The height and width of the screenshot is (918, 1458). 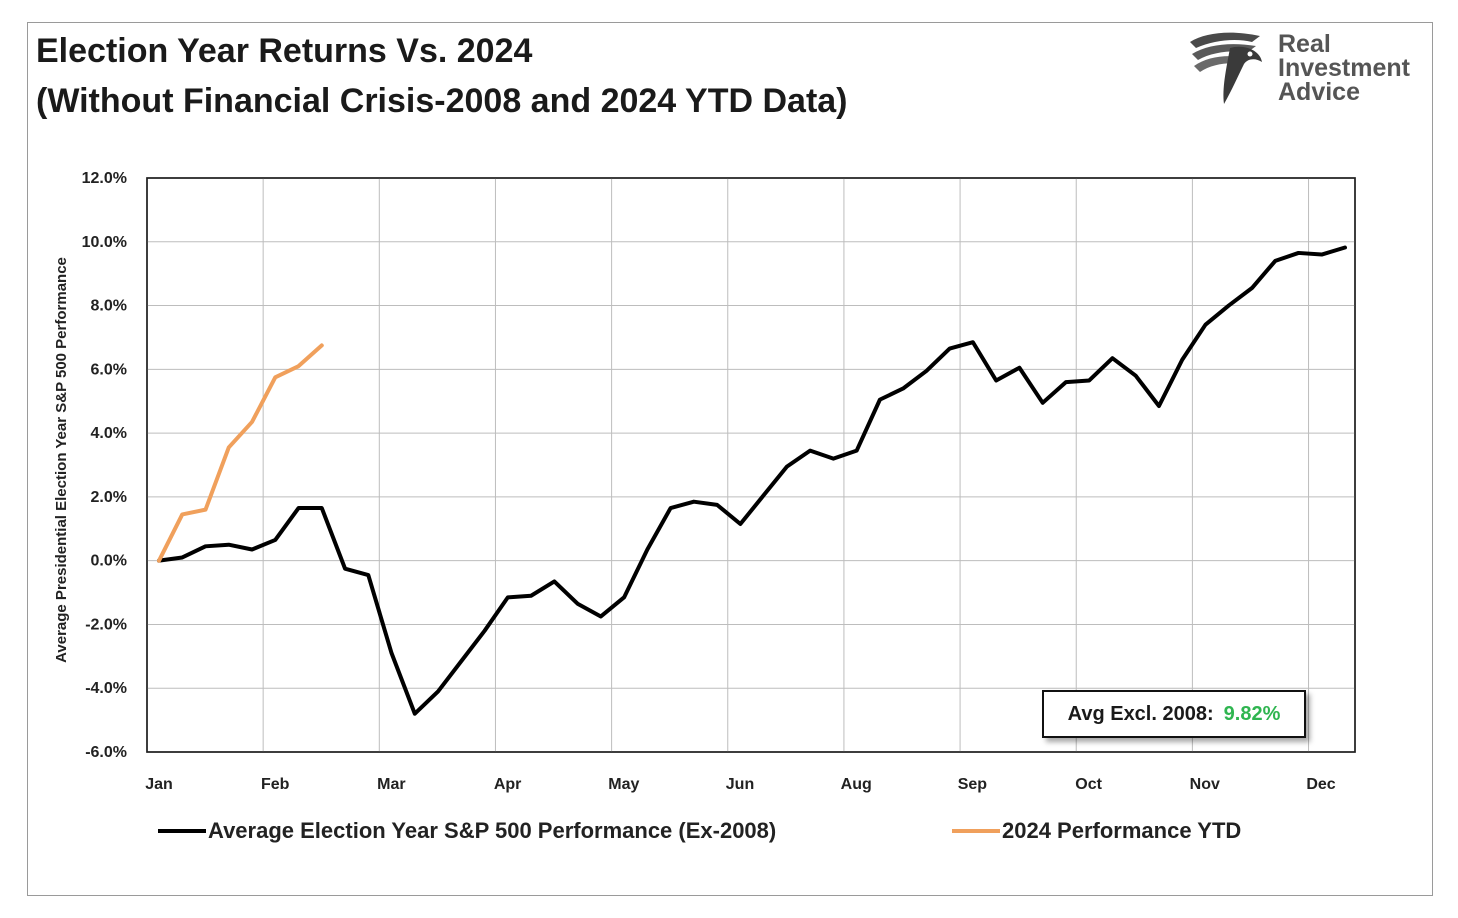 What do you see at coordinates (109, 561) in the screenshot?
I see `y-tick-label: 0.0%` at bounding box center [109, 561].